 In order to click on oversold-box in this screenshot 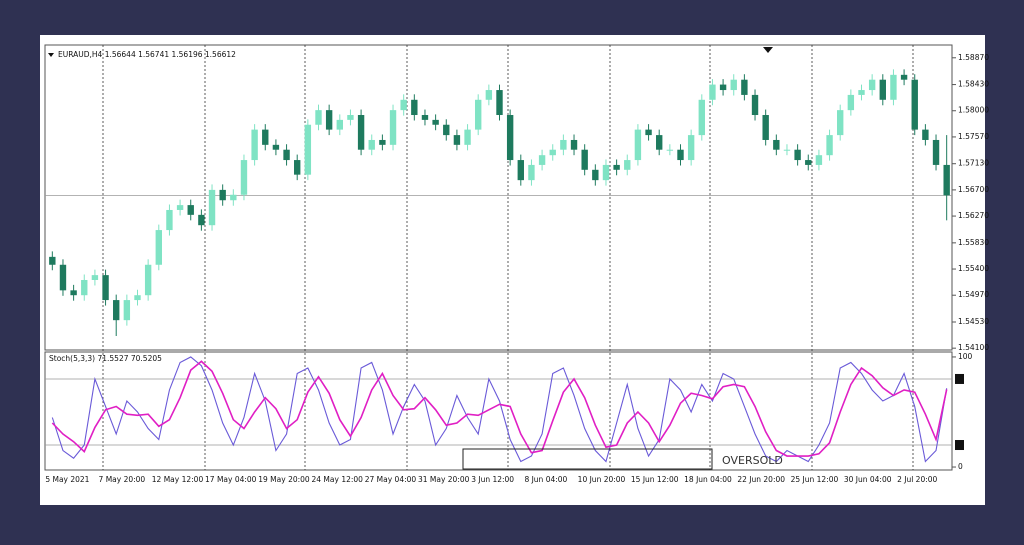, I will do `click(587, 459)`.